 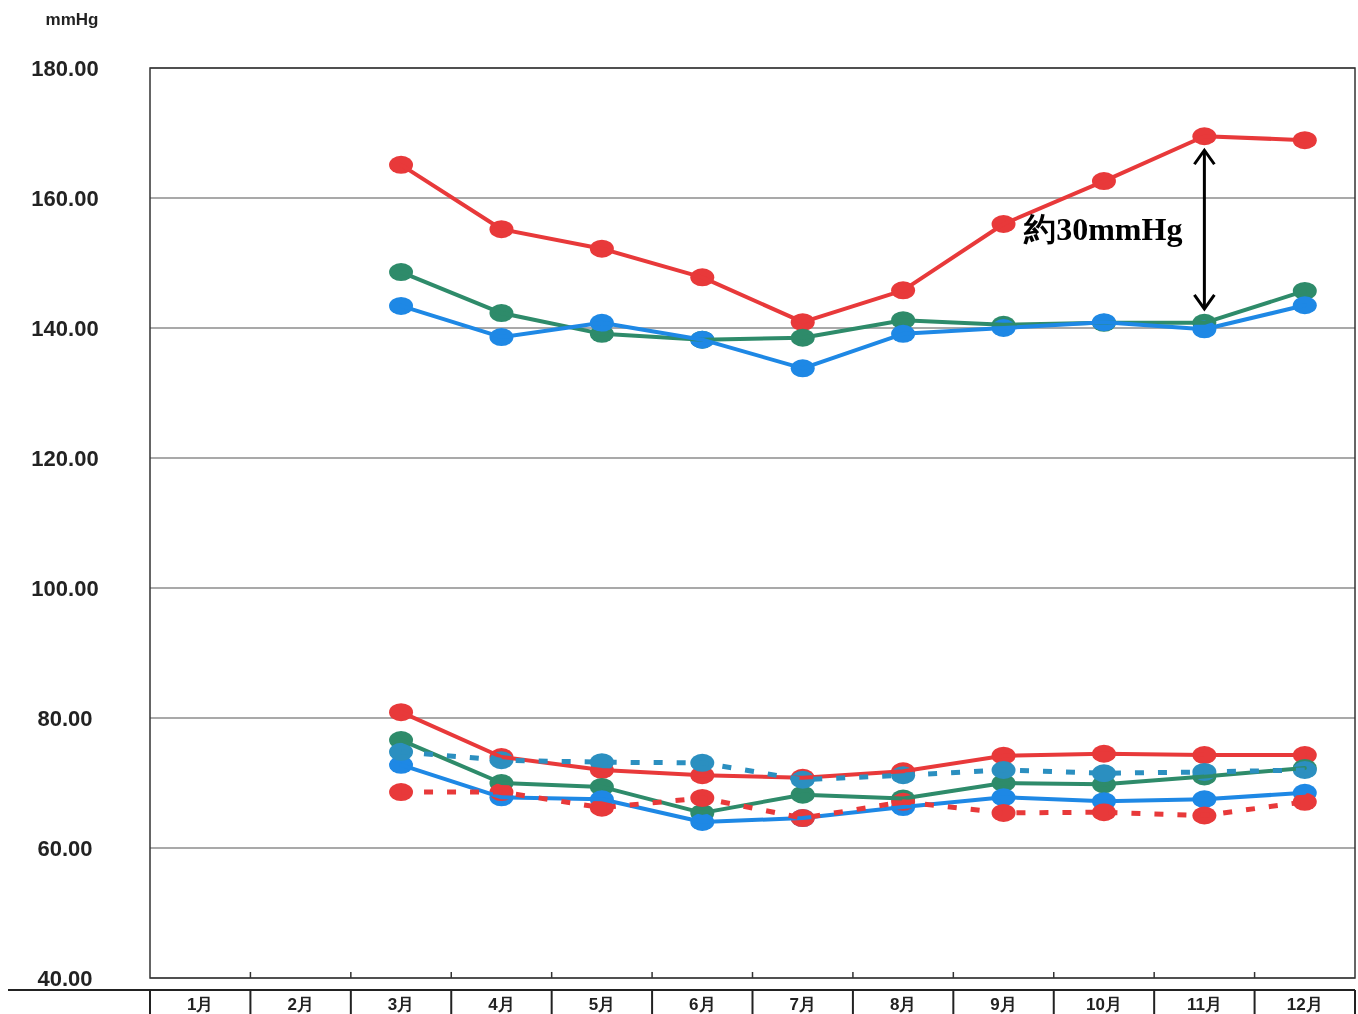 What do you see at coordinates (702, 1004) in the screenshot?
I see `x-tick-label: 6月` at bounding box center [702, 1004].